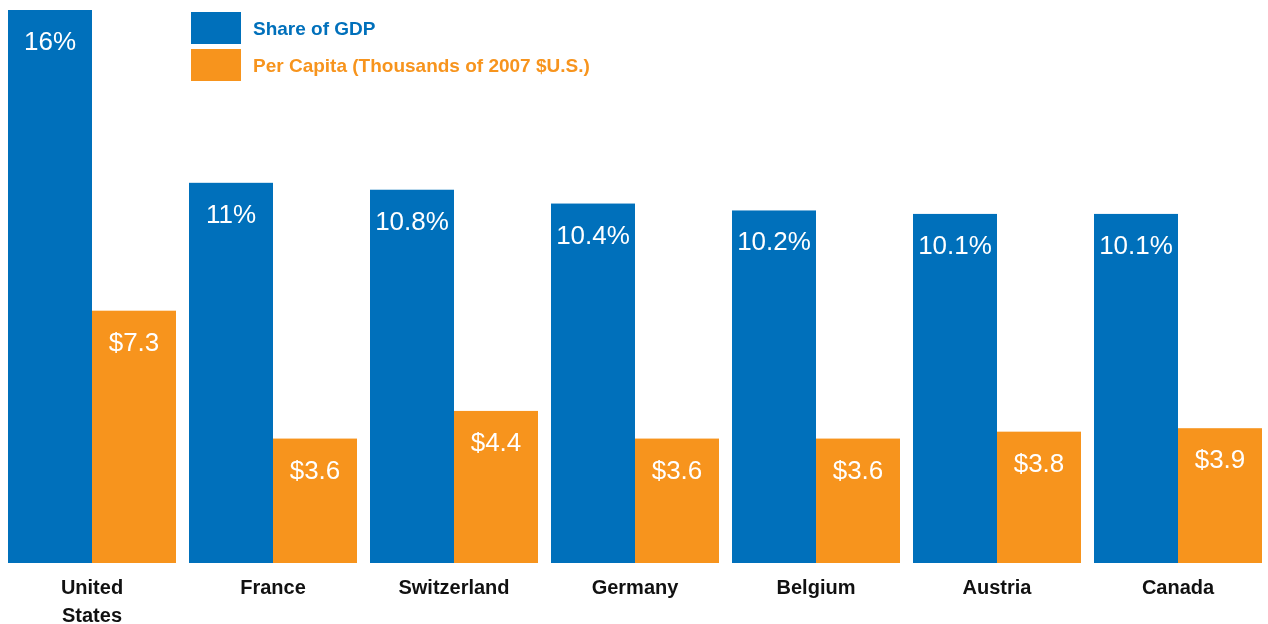  What do you see at coordinates (421, 65) in the screenshot?
I see `legend-label: Per Capita (Thousands of 2007 $U.S.)` at bounding box center [421, 65].